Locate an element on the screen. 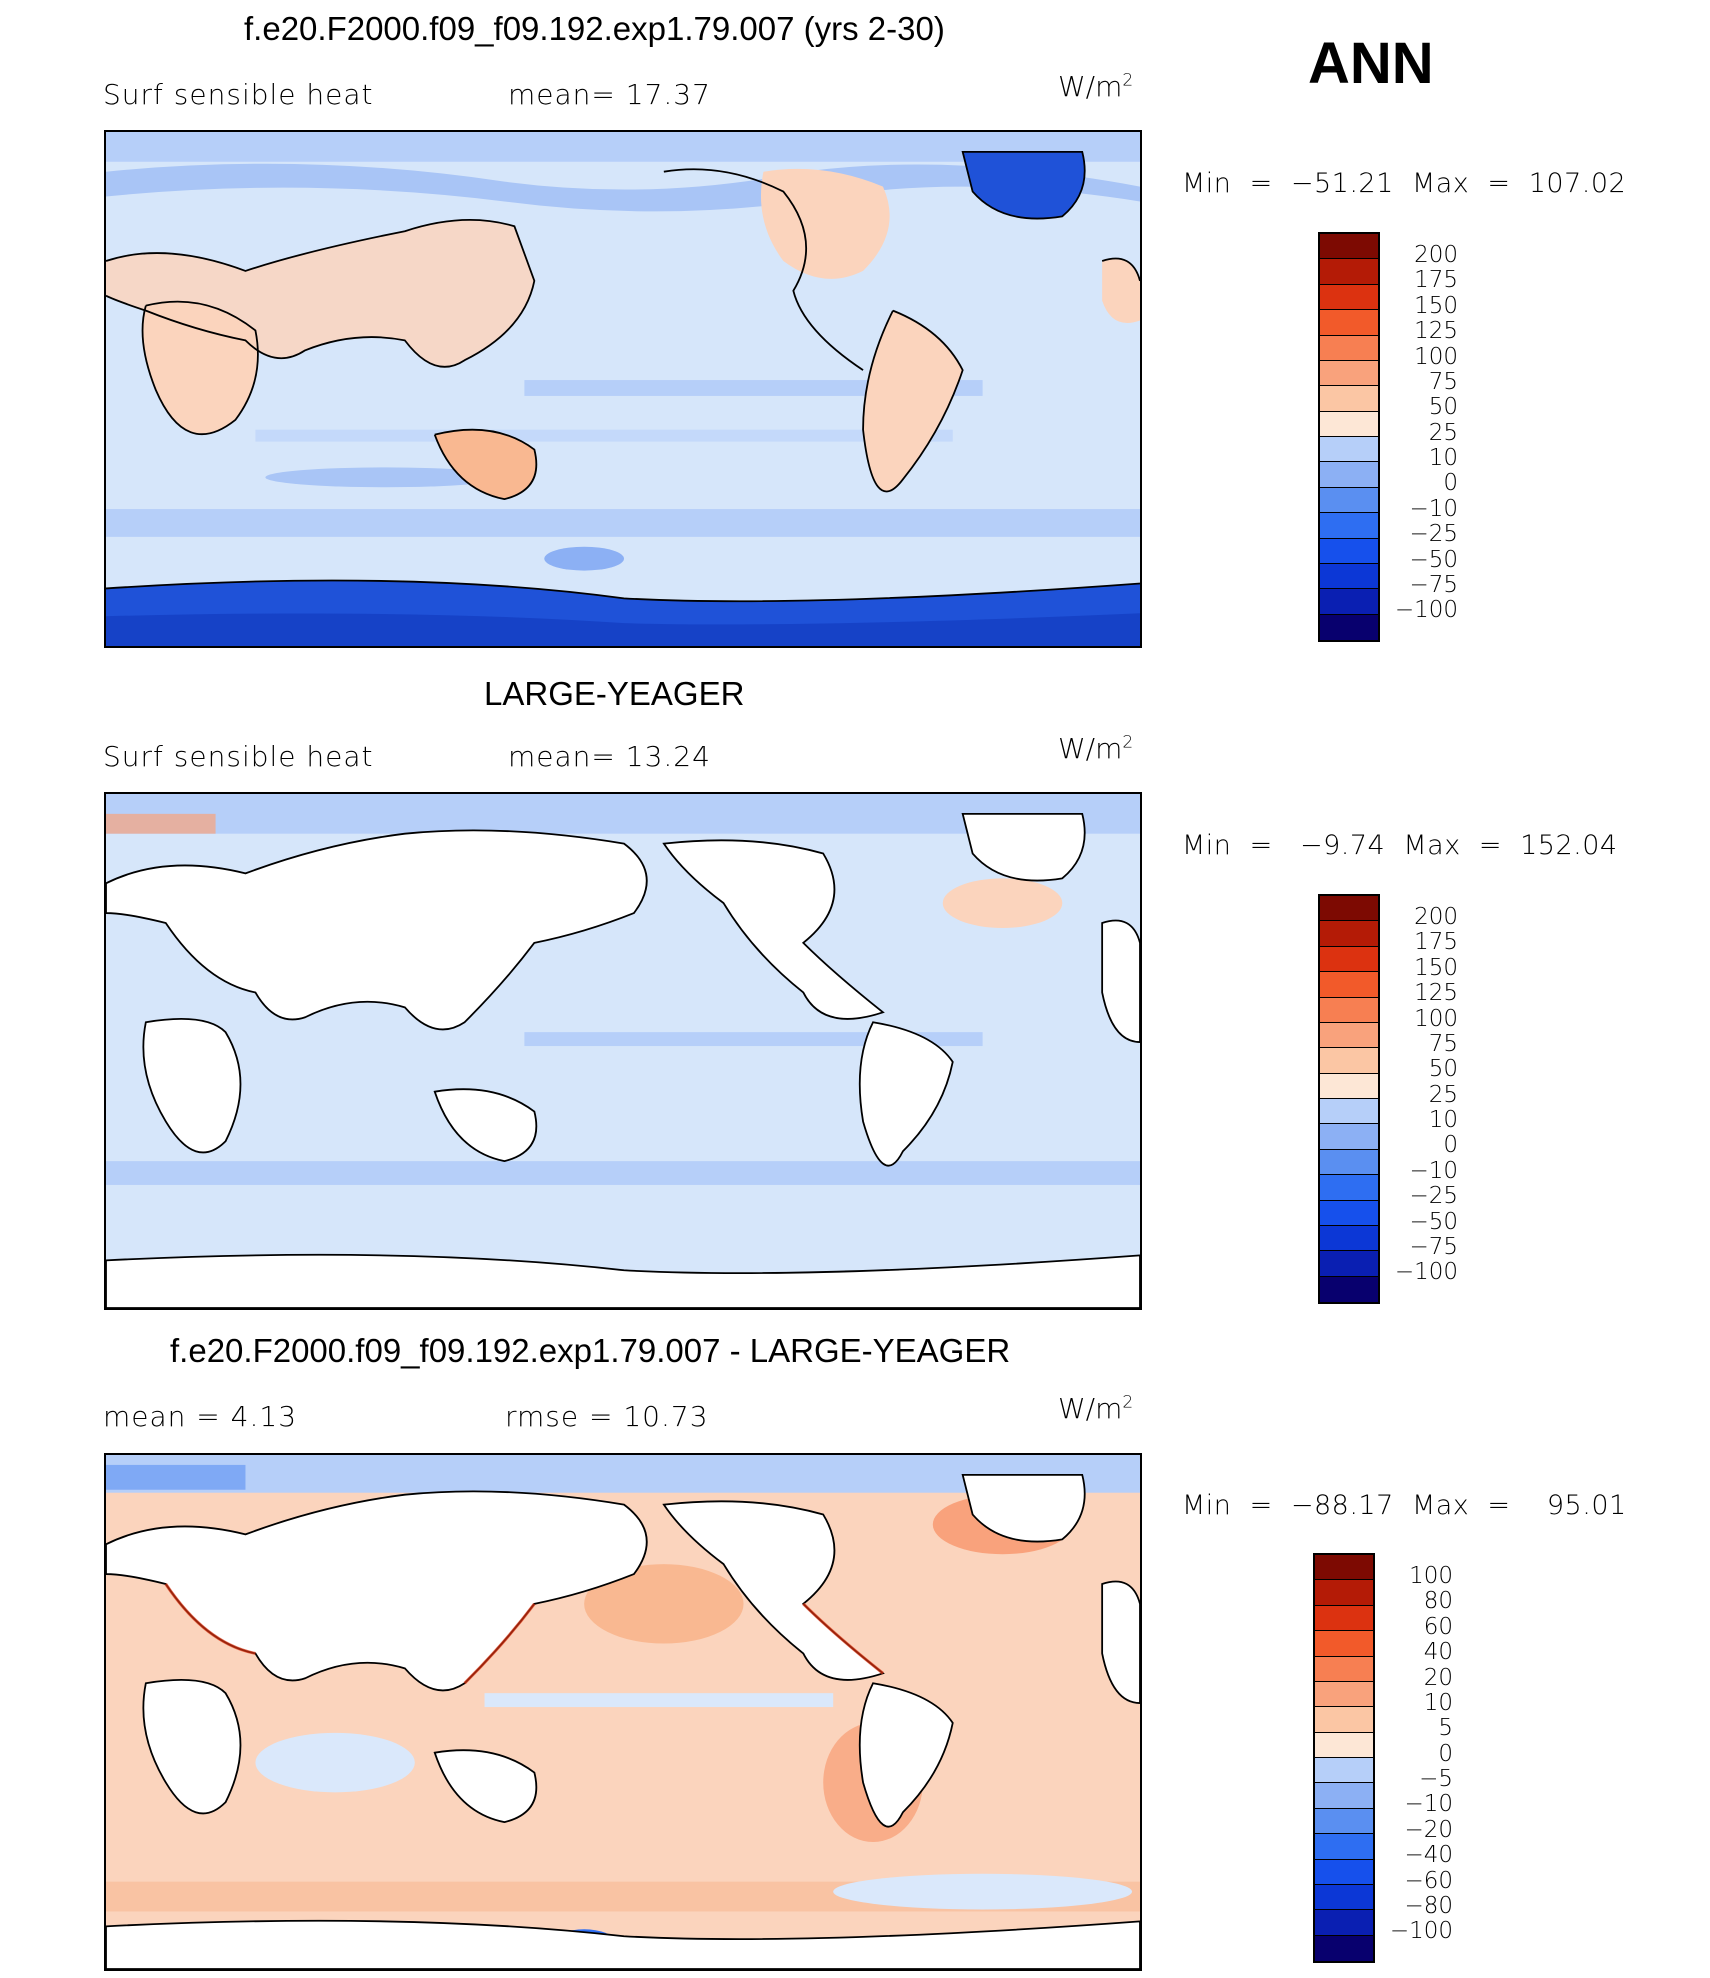 Image resolution: width=1710 pixels, height=1978 pixels. panel2-colorbar-labels: 200 175 150 125 100 75 50 25 10 0 −10 −25 −50 −75 −100 is located at coordinates (1426, 1097).